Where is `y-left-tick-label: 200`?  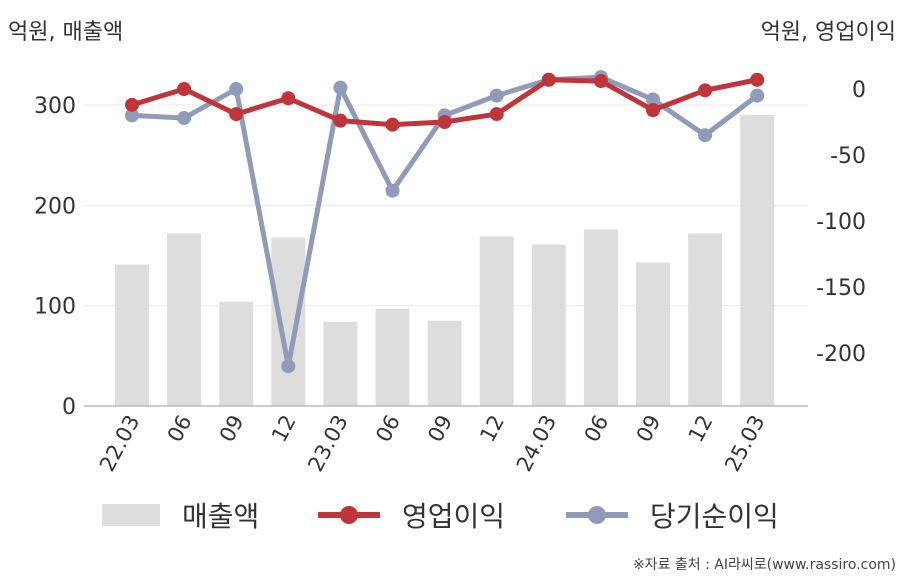 y-left-tick-label: 200 is located at coordinates (55, 206).